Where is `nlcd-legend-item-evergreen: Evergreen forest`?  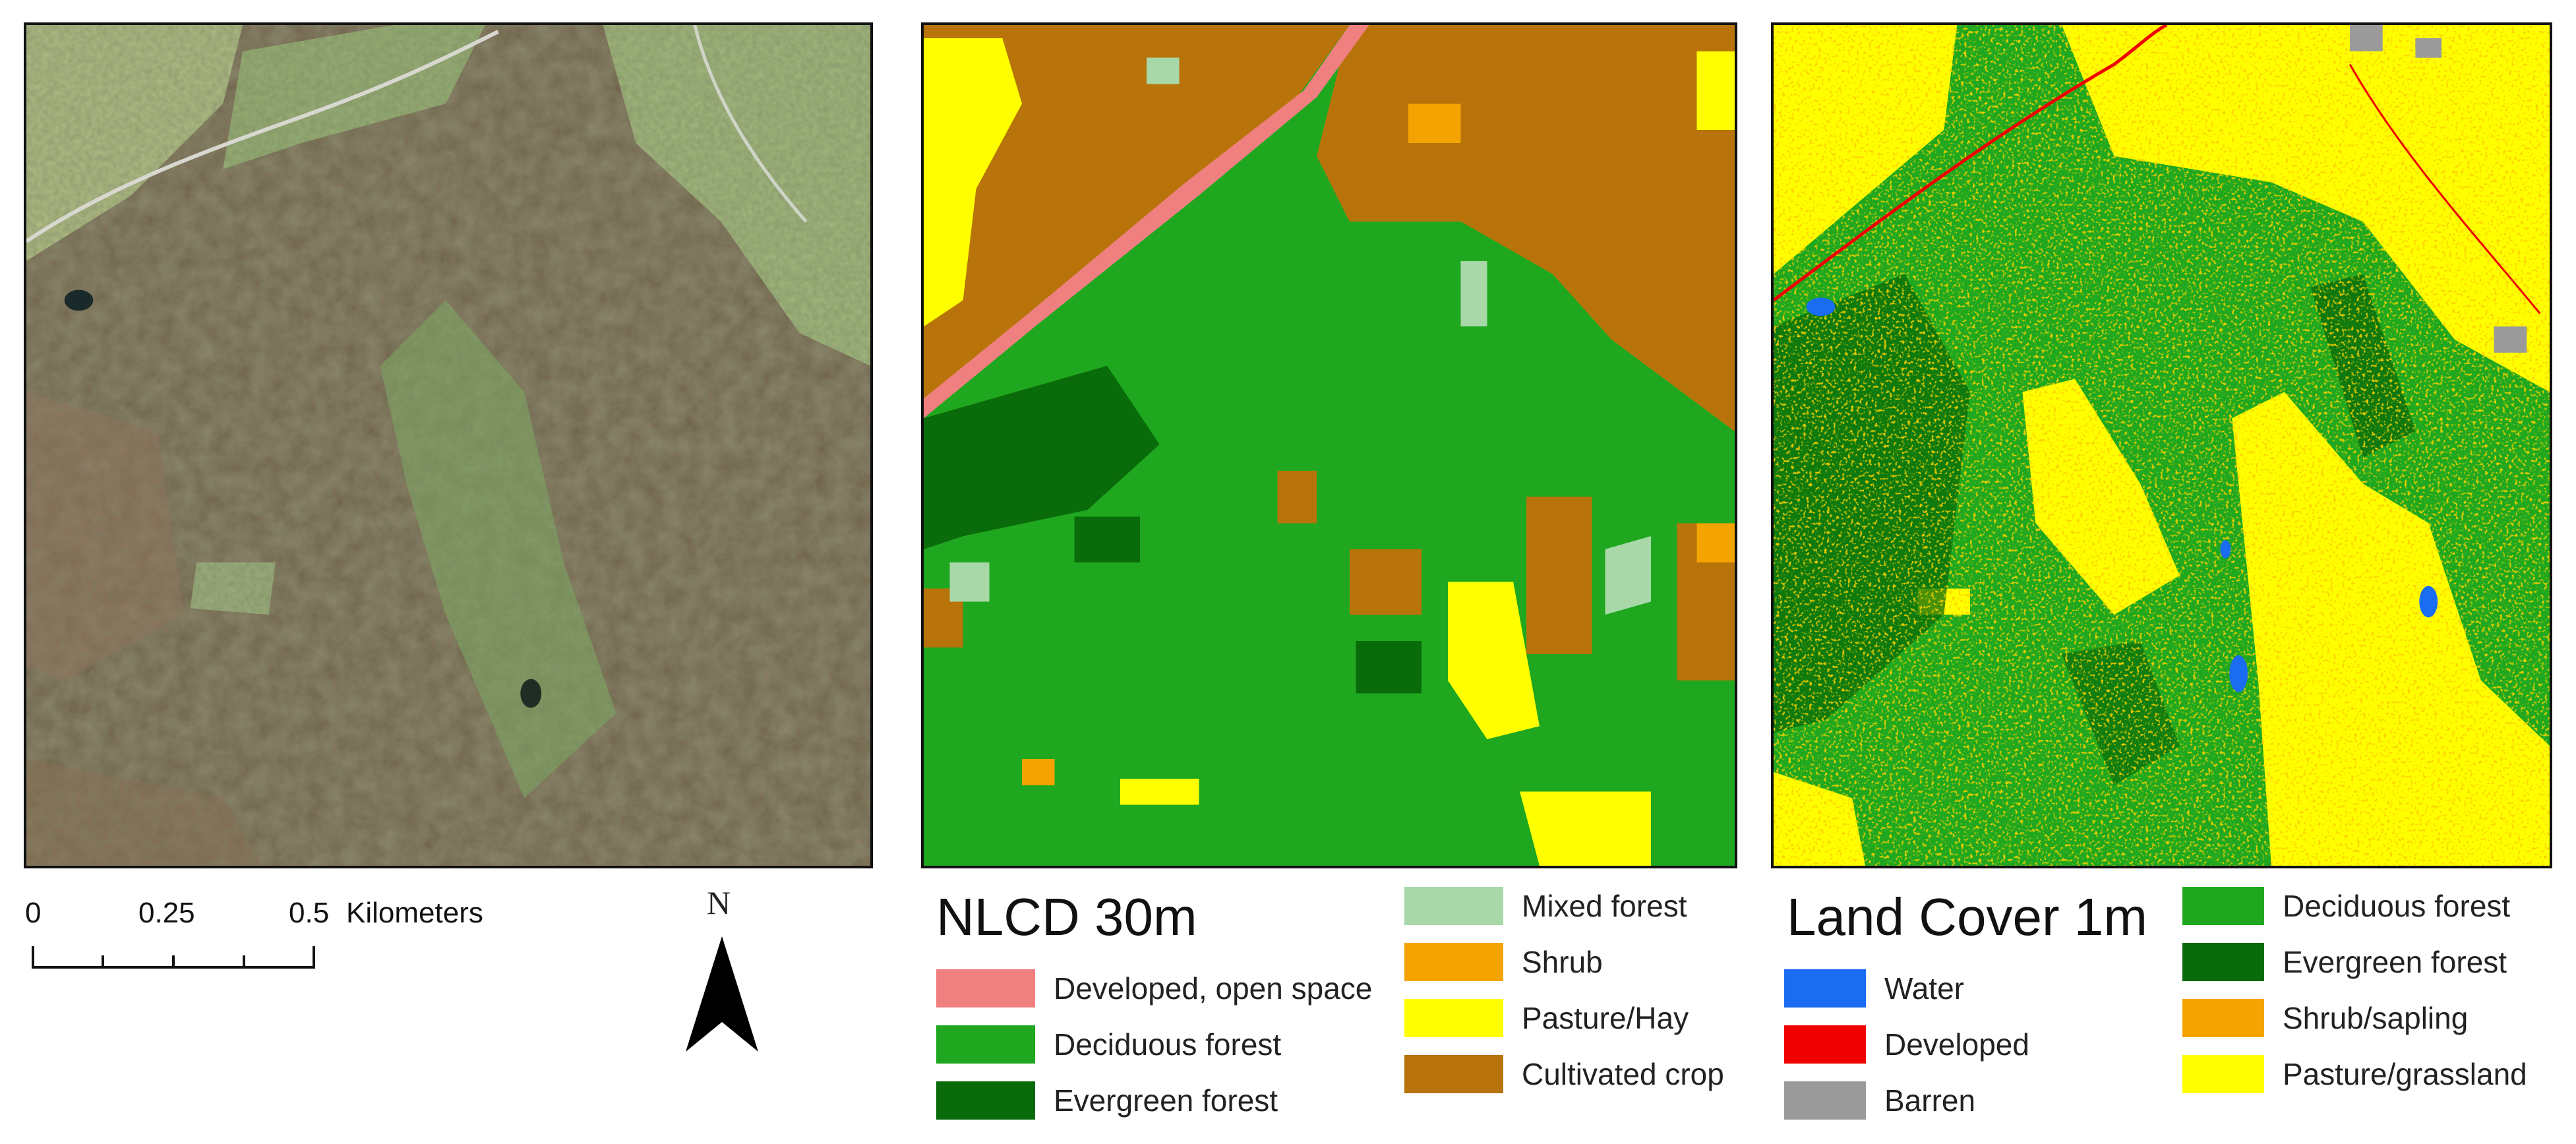 nlcd-legend-item-evergreen: Evergreen forest is located at coordinates (1107, 1101).